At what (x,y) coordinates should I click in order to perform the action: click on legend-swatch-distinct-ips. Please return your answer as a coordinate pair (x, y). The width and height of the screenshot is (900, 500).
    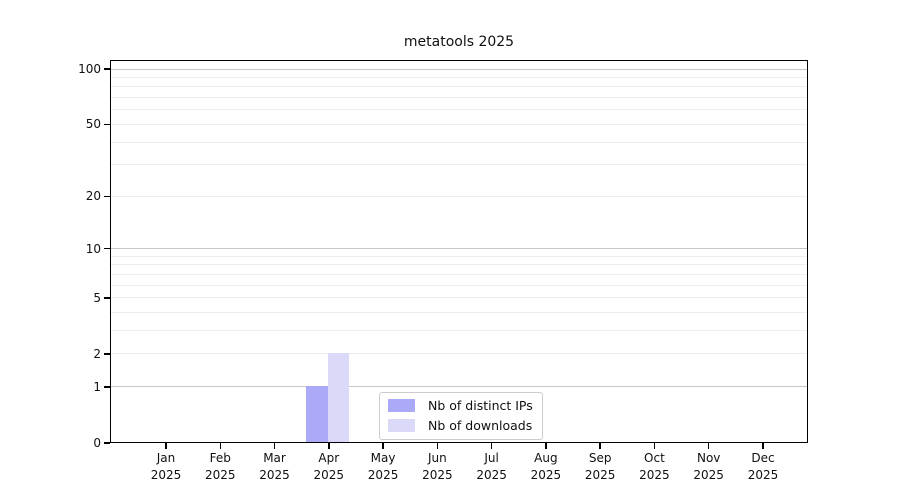
    Looking at the image, I should click on (401, 405).